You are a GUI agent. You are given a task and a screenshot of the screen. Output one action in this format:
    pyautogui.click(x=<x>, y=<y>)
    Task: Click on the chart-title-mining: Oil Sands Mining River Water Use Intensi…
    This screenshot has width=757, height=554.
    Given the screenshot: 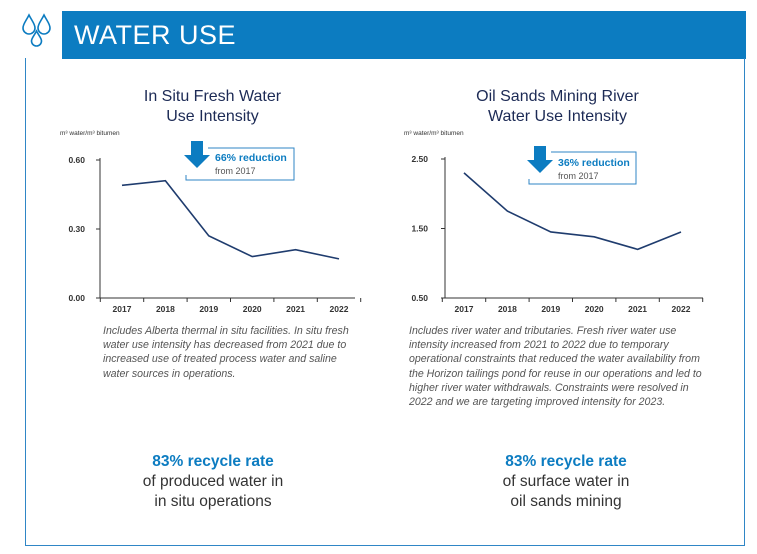 What is the action you would take?
    pyautogui.click(x=557, y=107)
    